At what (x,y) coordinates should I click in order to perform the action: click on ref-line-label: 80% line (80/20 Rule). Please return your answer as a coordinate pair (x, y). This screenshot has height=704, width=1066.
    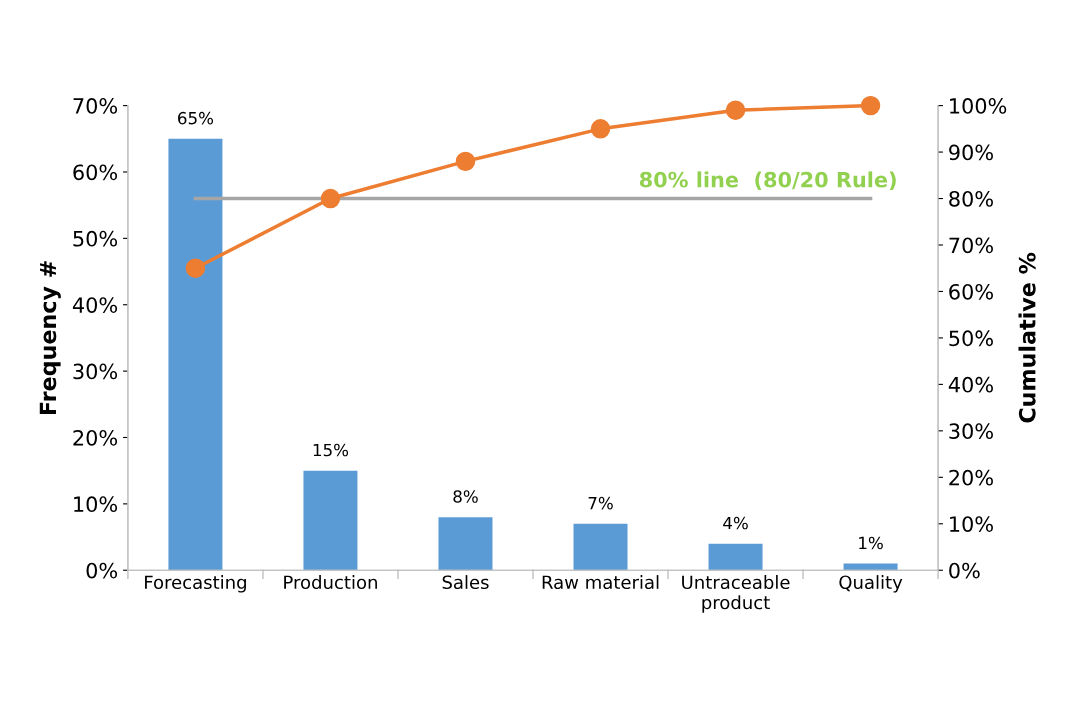
    Looking at the image, I should click on (767, 180).